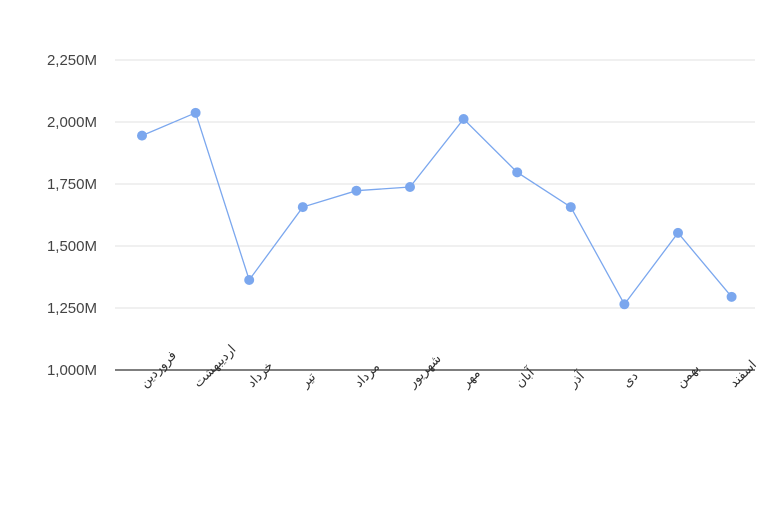  I want to click on y-tick-label: 2,000M, so click(72, 122).